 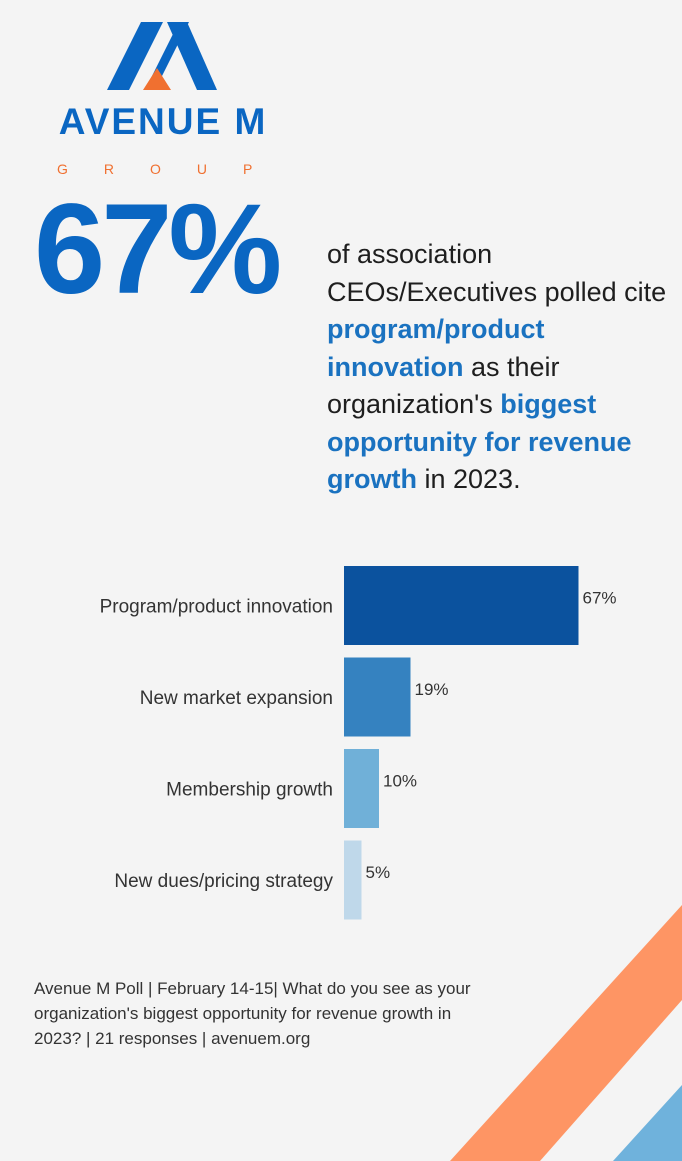 I want to click on blue-stripe, so click(x=647, y=1123).